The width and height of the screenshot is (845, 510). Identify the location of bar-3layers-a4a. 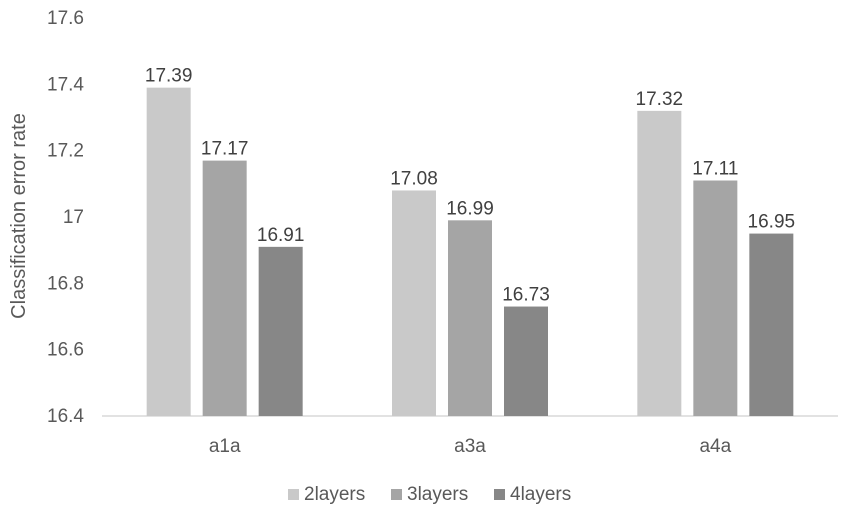
(715, 298).